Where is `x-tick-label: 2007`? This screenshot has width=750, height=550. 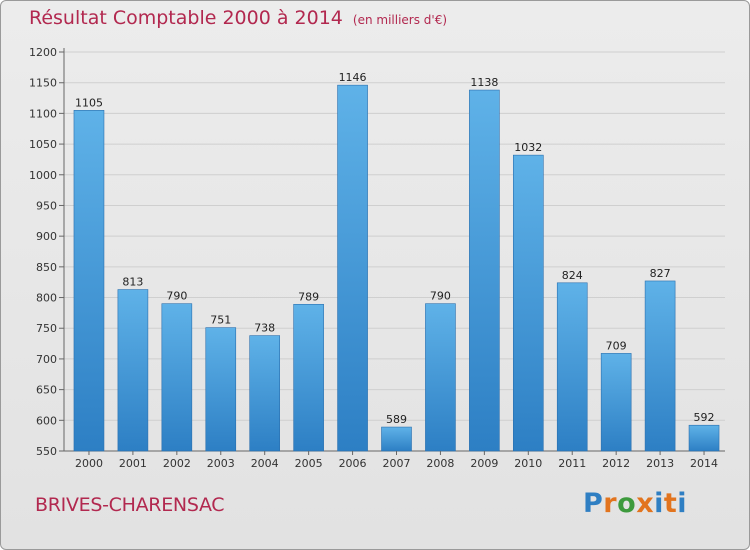
x-tick-label: 2007 is located at coordinates (397, 463).